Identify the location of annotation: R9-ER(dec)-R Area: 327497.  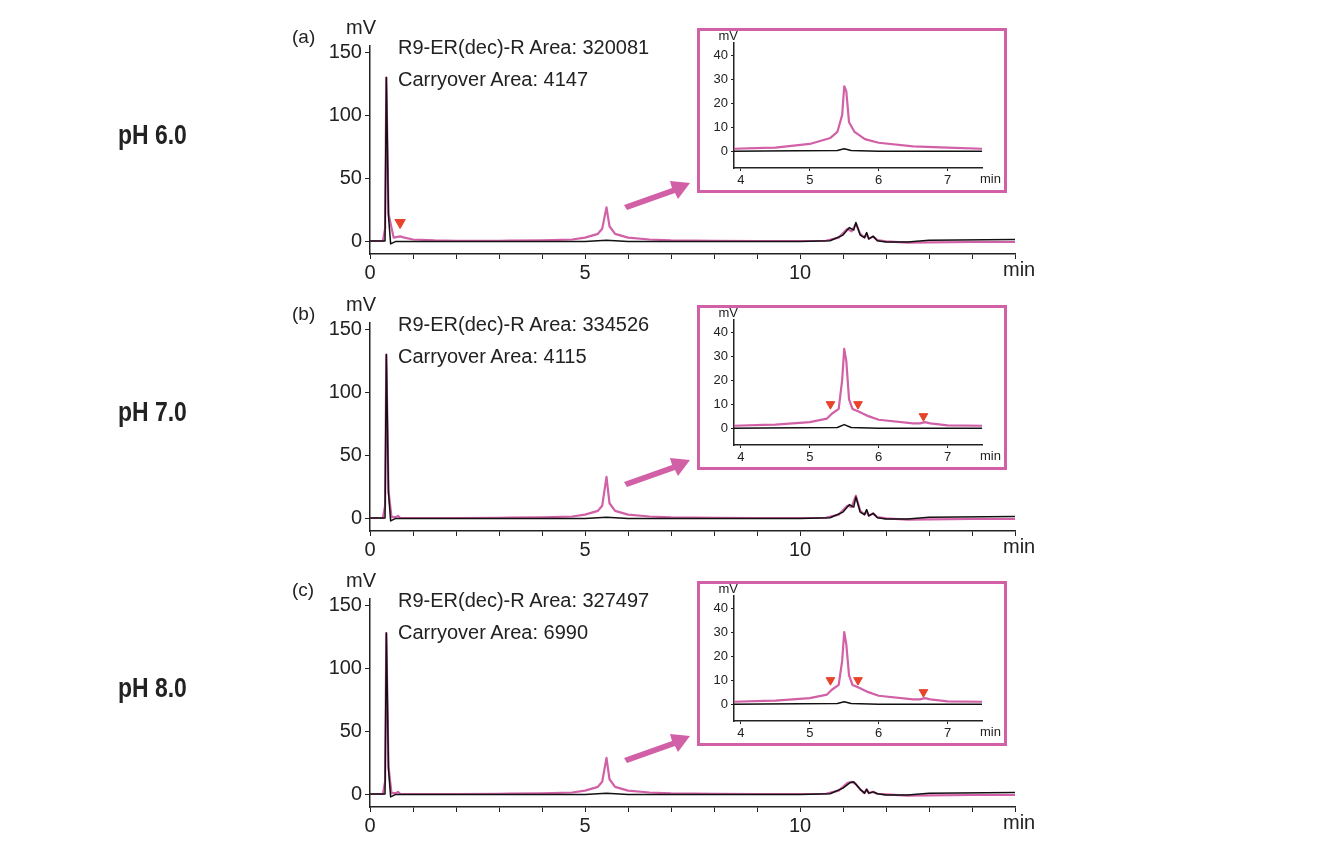
(524, 600).